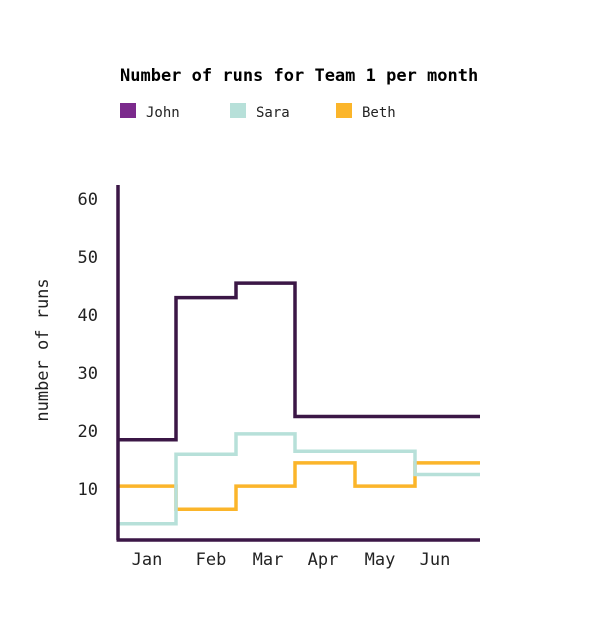  Describe the element at coordinates (323, 560) in the screenshot. I see `x-tick-label: Apr` at that location.